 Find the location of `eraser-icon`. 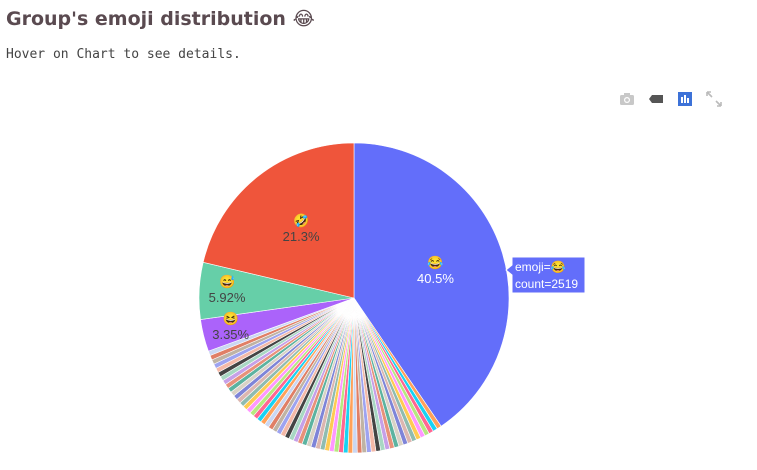

eraser-icon is located at coordinates (656, 99).